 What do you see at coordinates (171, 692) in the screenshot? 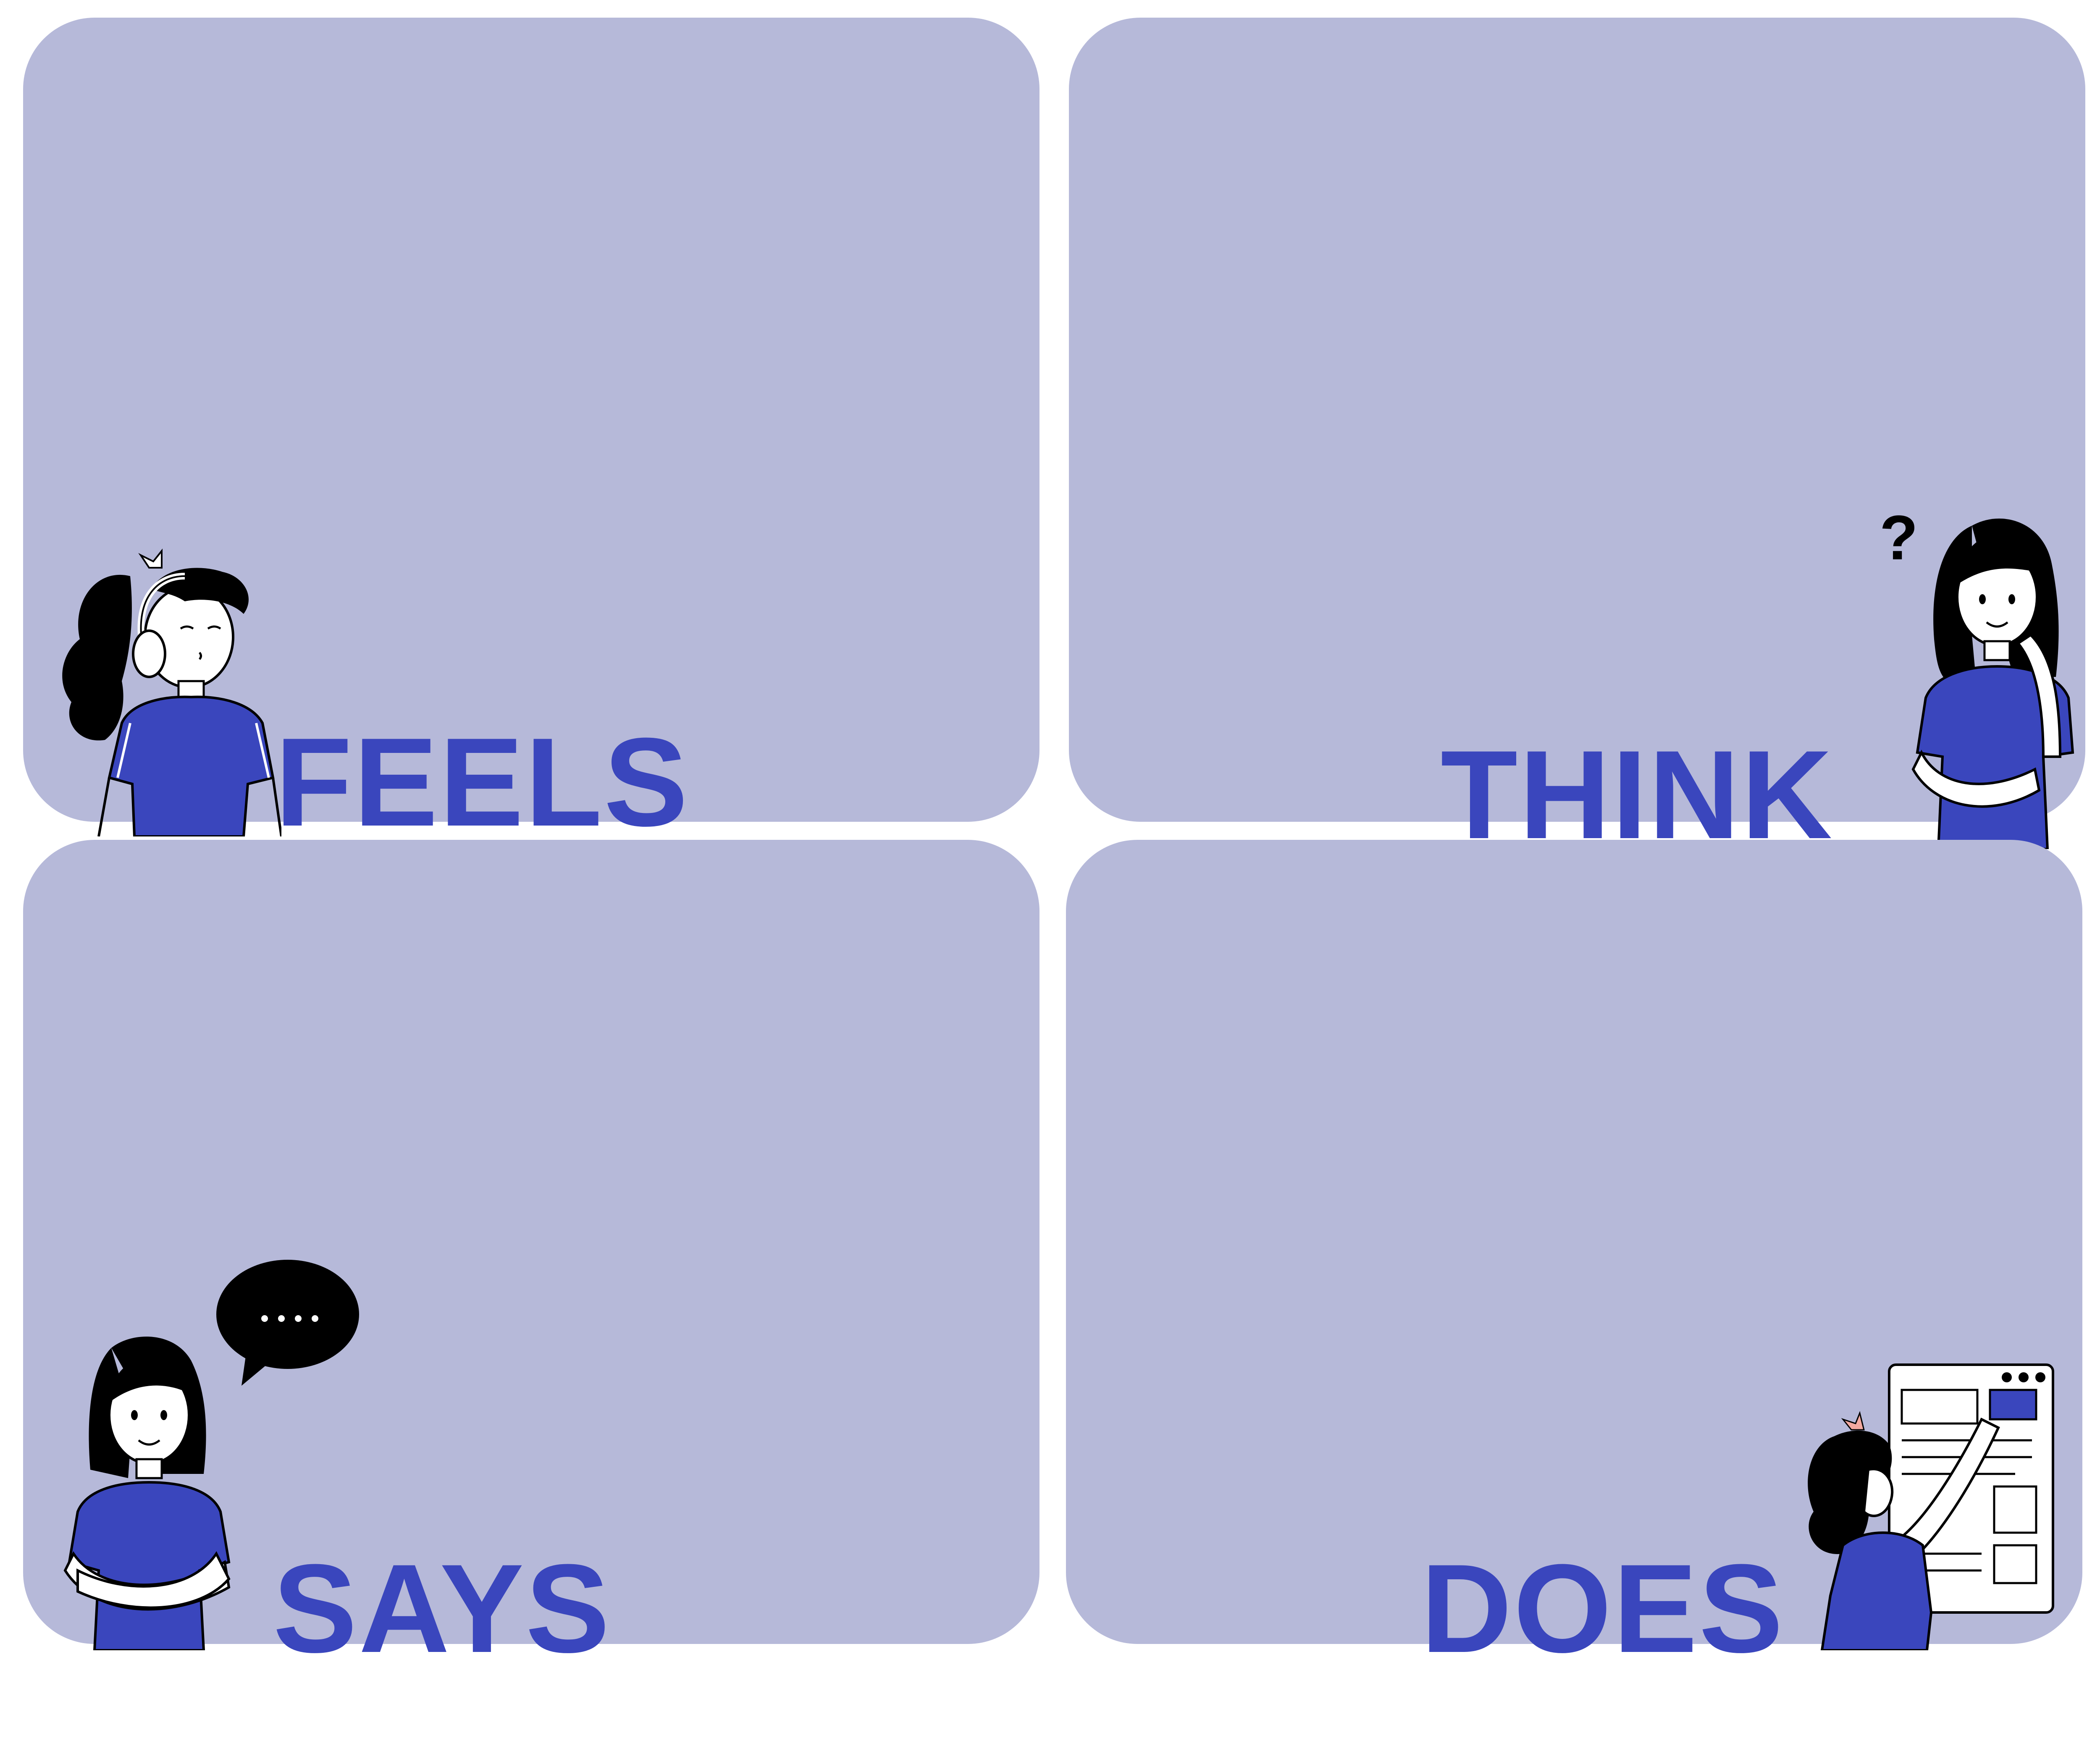
I see `woman-with-headphones-icon` at bounding box center [171, 692].